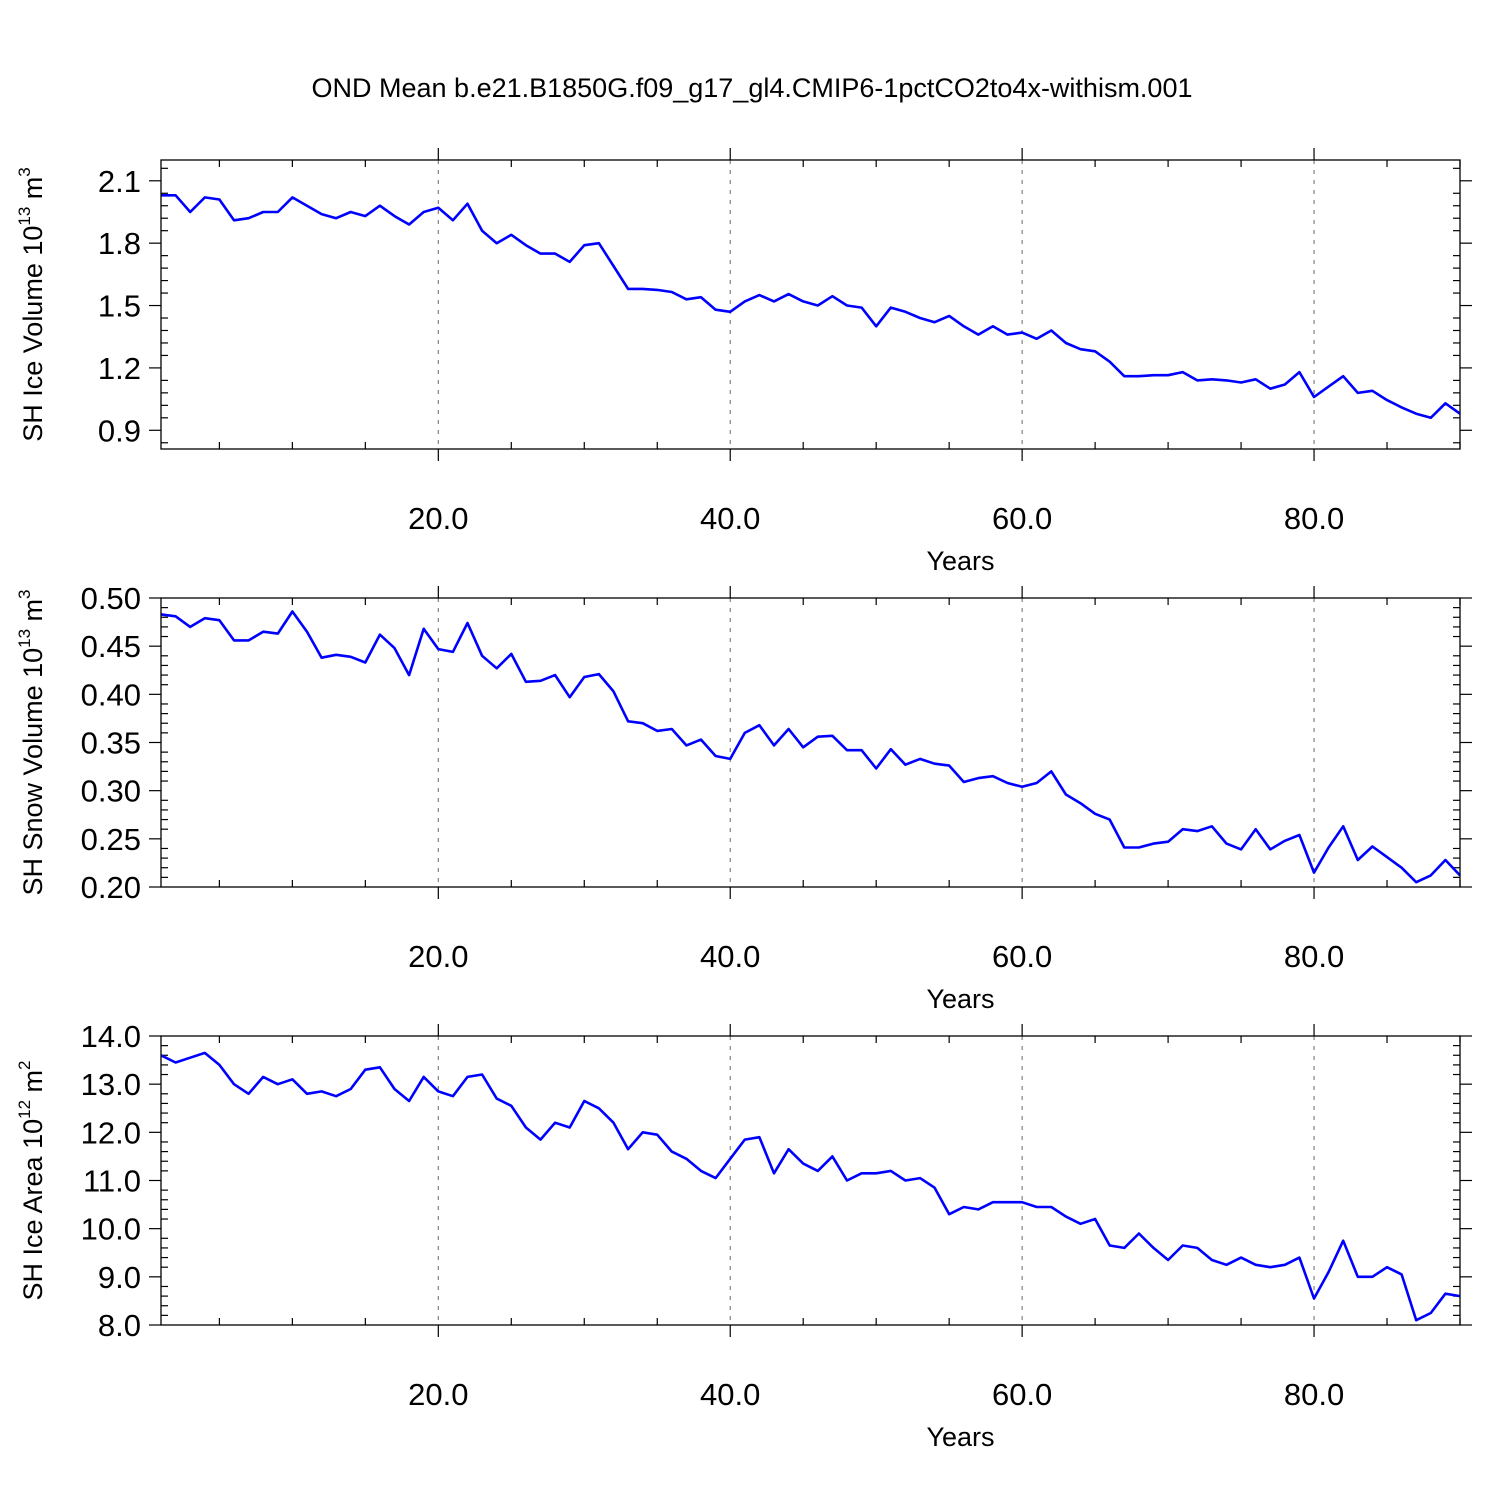 This screenshot has height=1500, width=1500. I want to click on y-tick-label: 0.9, so click(119, 430).